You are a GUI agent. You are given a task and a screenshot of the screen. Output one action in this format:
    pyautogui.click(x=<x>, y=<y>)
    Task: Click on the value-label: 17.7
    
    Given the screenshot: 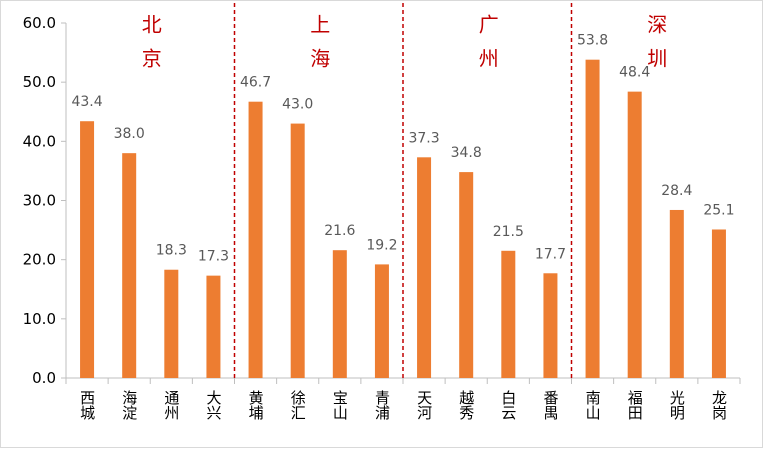 What is the action you would take?
    pyautogui.click(x=550, y=254)
    